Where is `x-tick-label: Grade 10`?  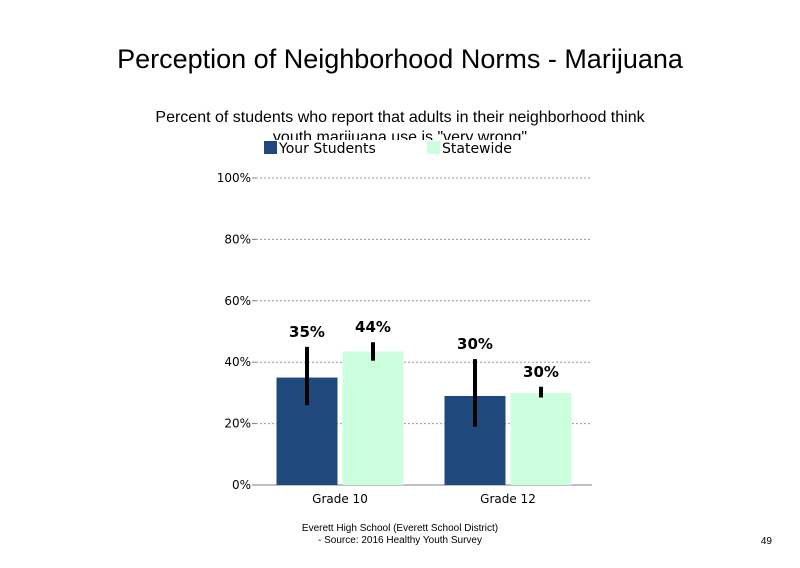 x-tick-label: Grade 10 is located at coordinates (340, 499).